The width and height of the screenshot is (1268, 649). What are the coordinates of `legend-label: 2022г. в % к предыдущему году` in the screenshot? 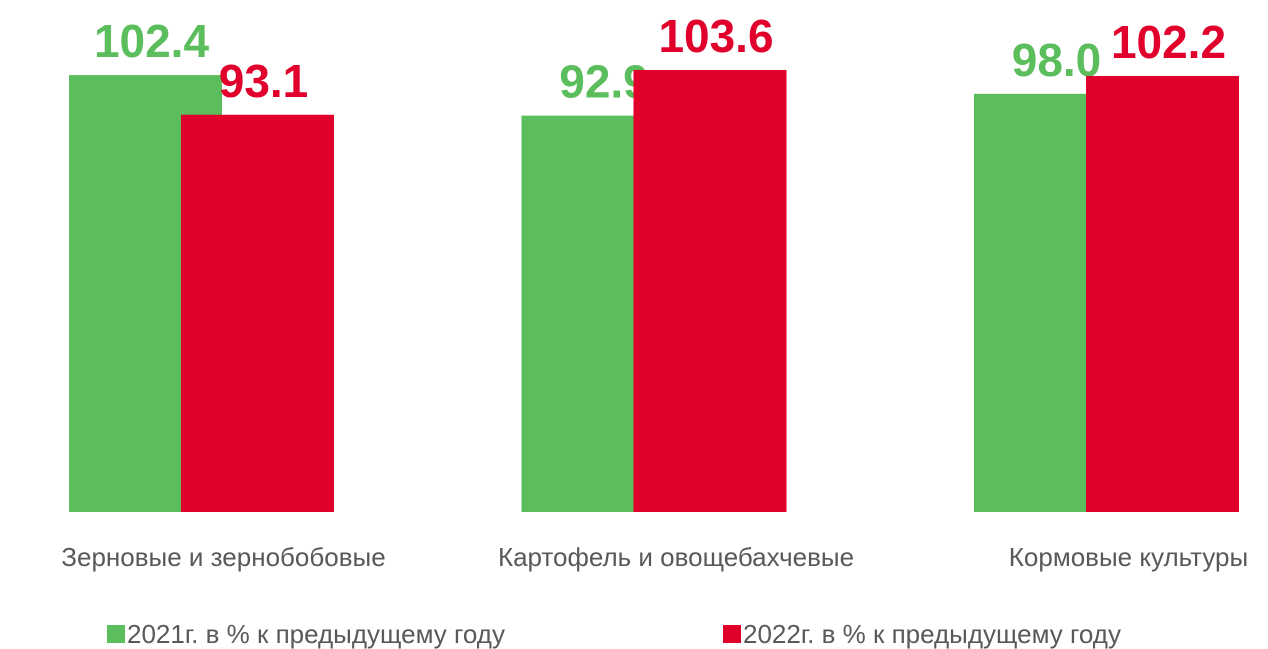 It's located at (932, 634).